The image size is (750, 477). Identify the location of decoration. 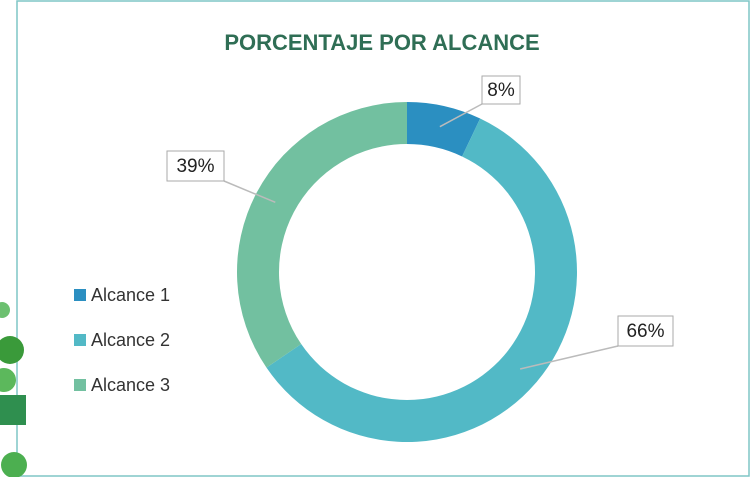
(13, 389).